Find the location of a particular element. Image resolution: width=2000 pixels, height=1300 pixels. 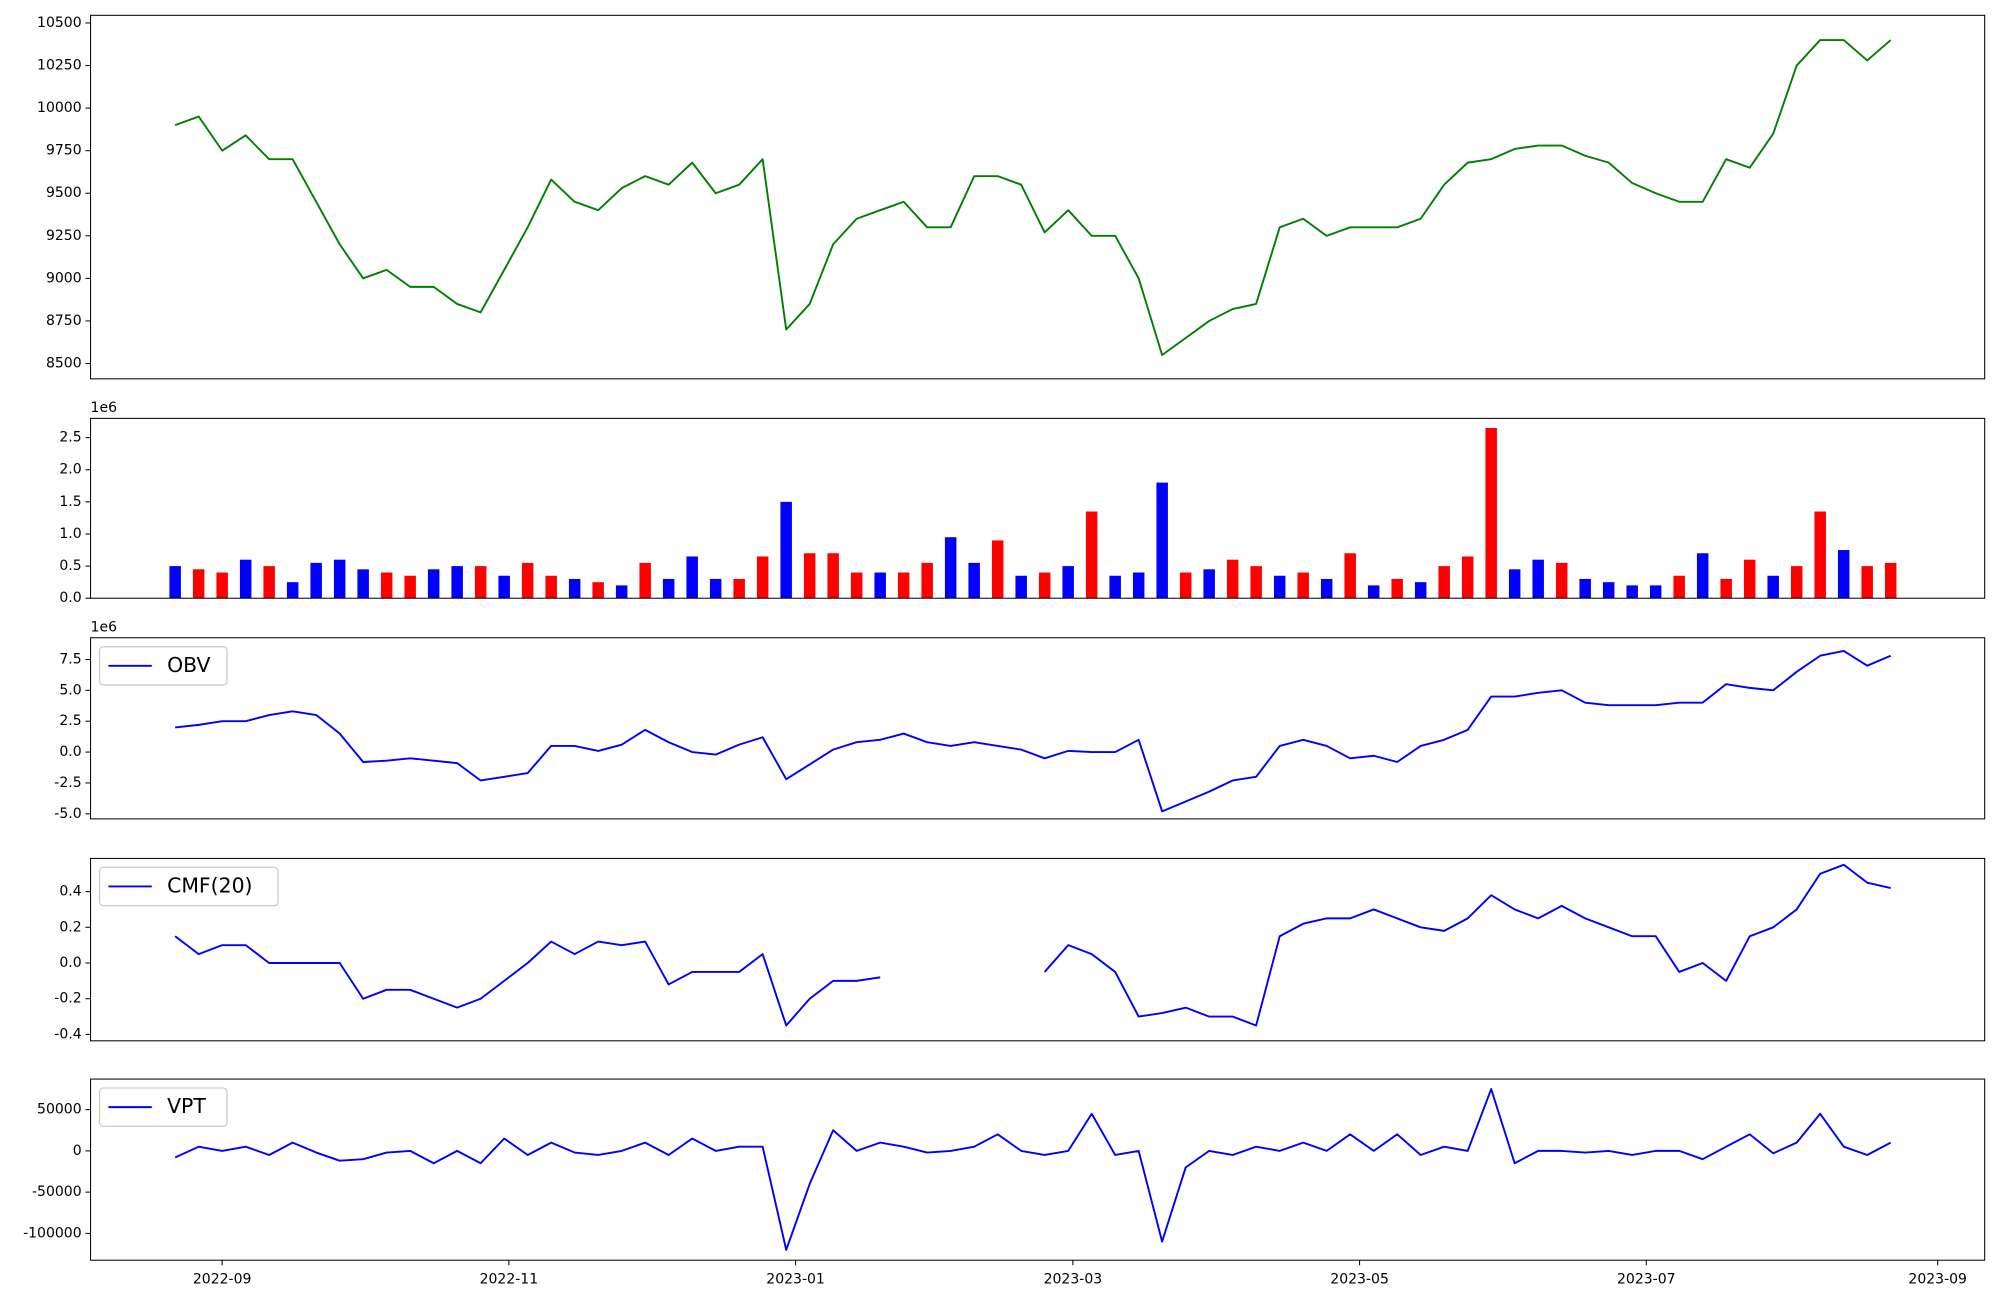

x-tick-label: 2023-05 is located at coordinates (1359, 1279).